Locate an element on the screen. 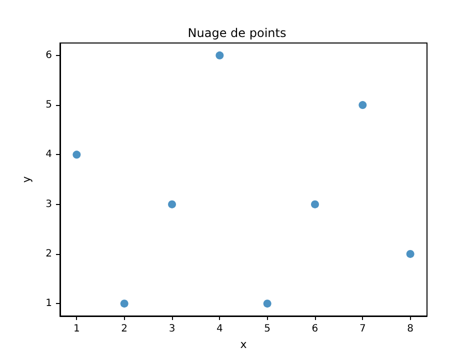  x-tick-label: 6 is located at coordinates (315, 329).